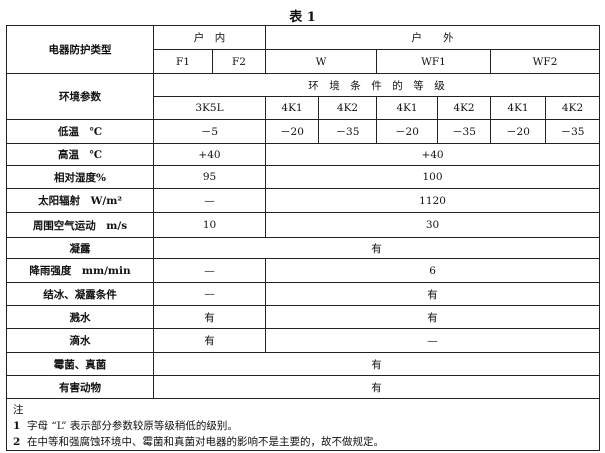  Describe the element at coordinates (433, 61) in the screenshot. I see `table-cell: WF1` at that location.